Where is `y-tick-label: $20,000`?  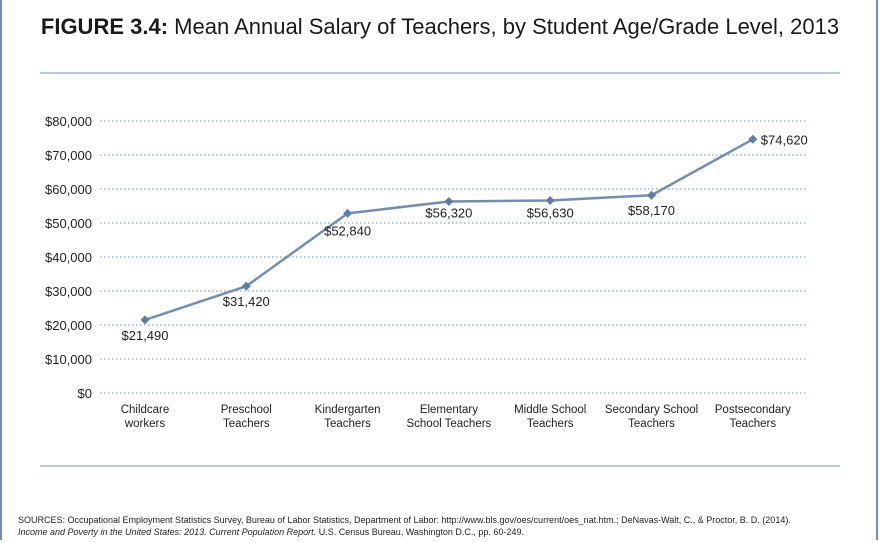 y-tick-label: $20,000 is located at coordinates (68, 325).